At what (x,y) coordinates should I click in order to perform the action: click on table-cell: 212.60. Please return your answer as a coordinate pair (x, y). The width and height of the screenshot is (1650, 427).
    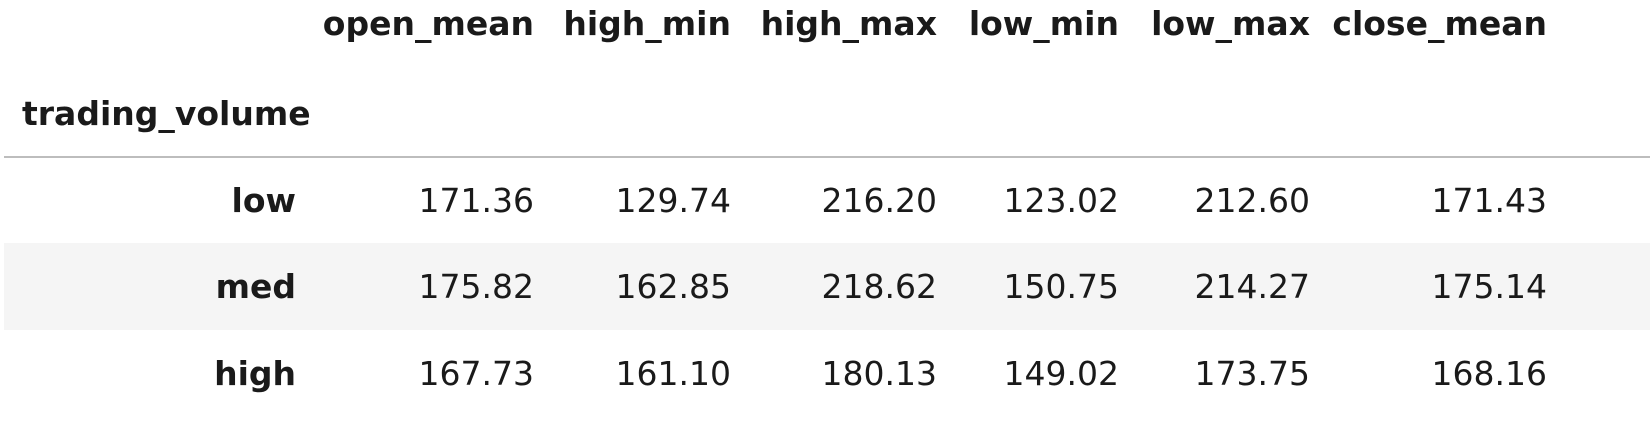
    Looking at the image, I should click on (1252, 200).